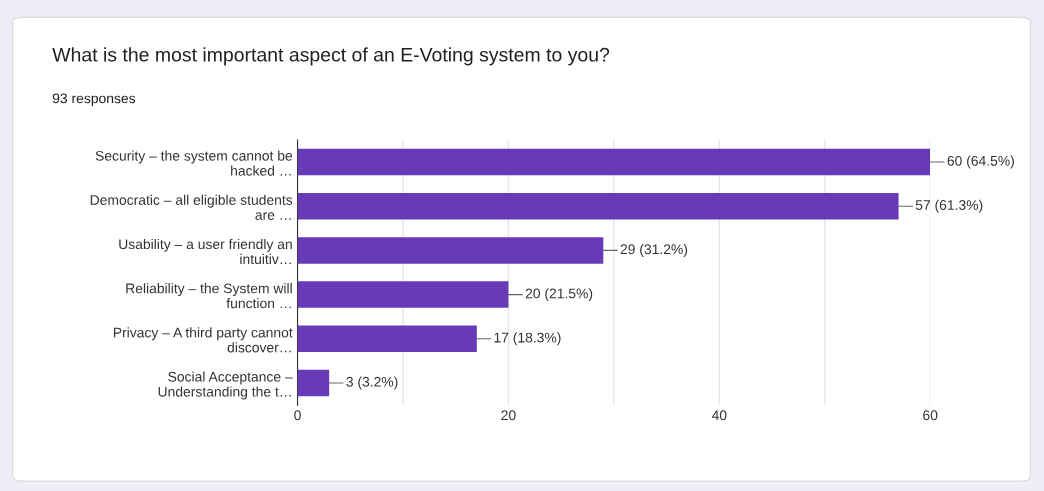 This screenshot has height=491, width=1044. I want to click on data-label: 60 (64.5%), so click(980, 162).